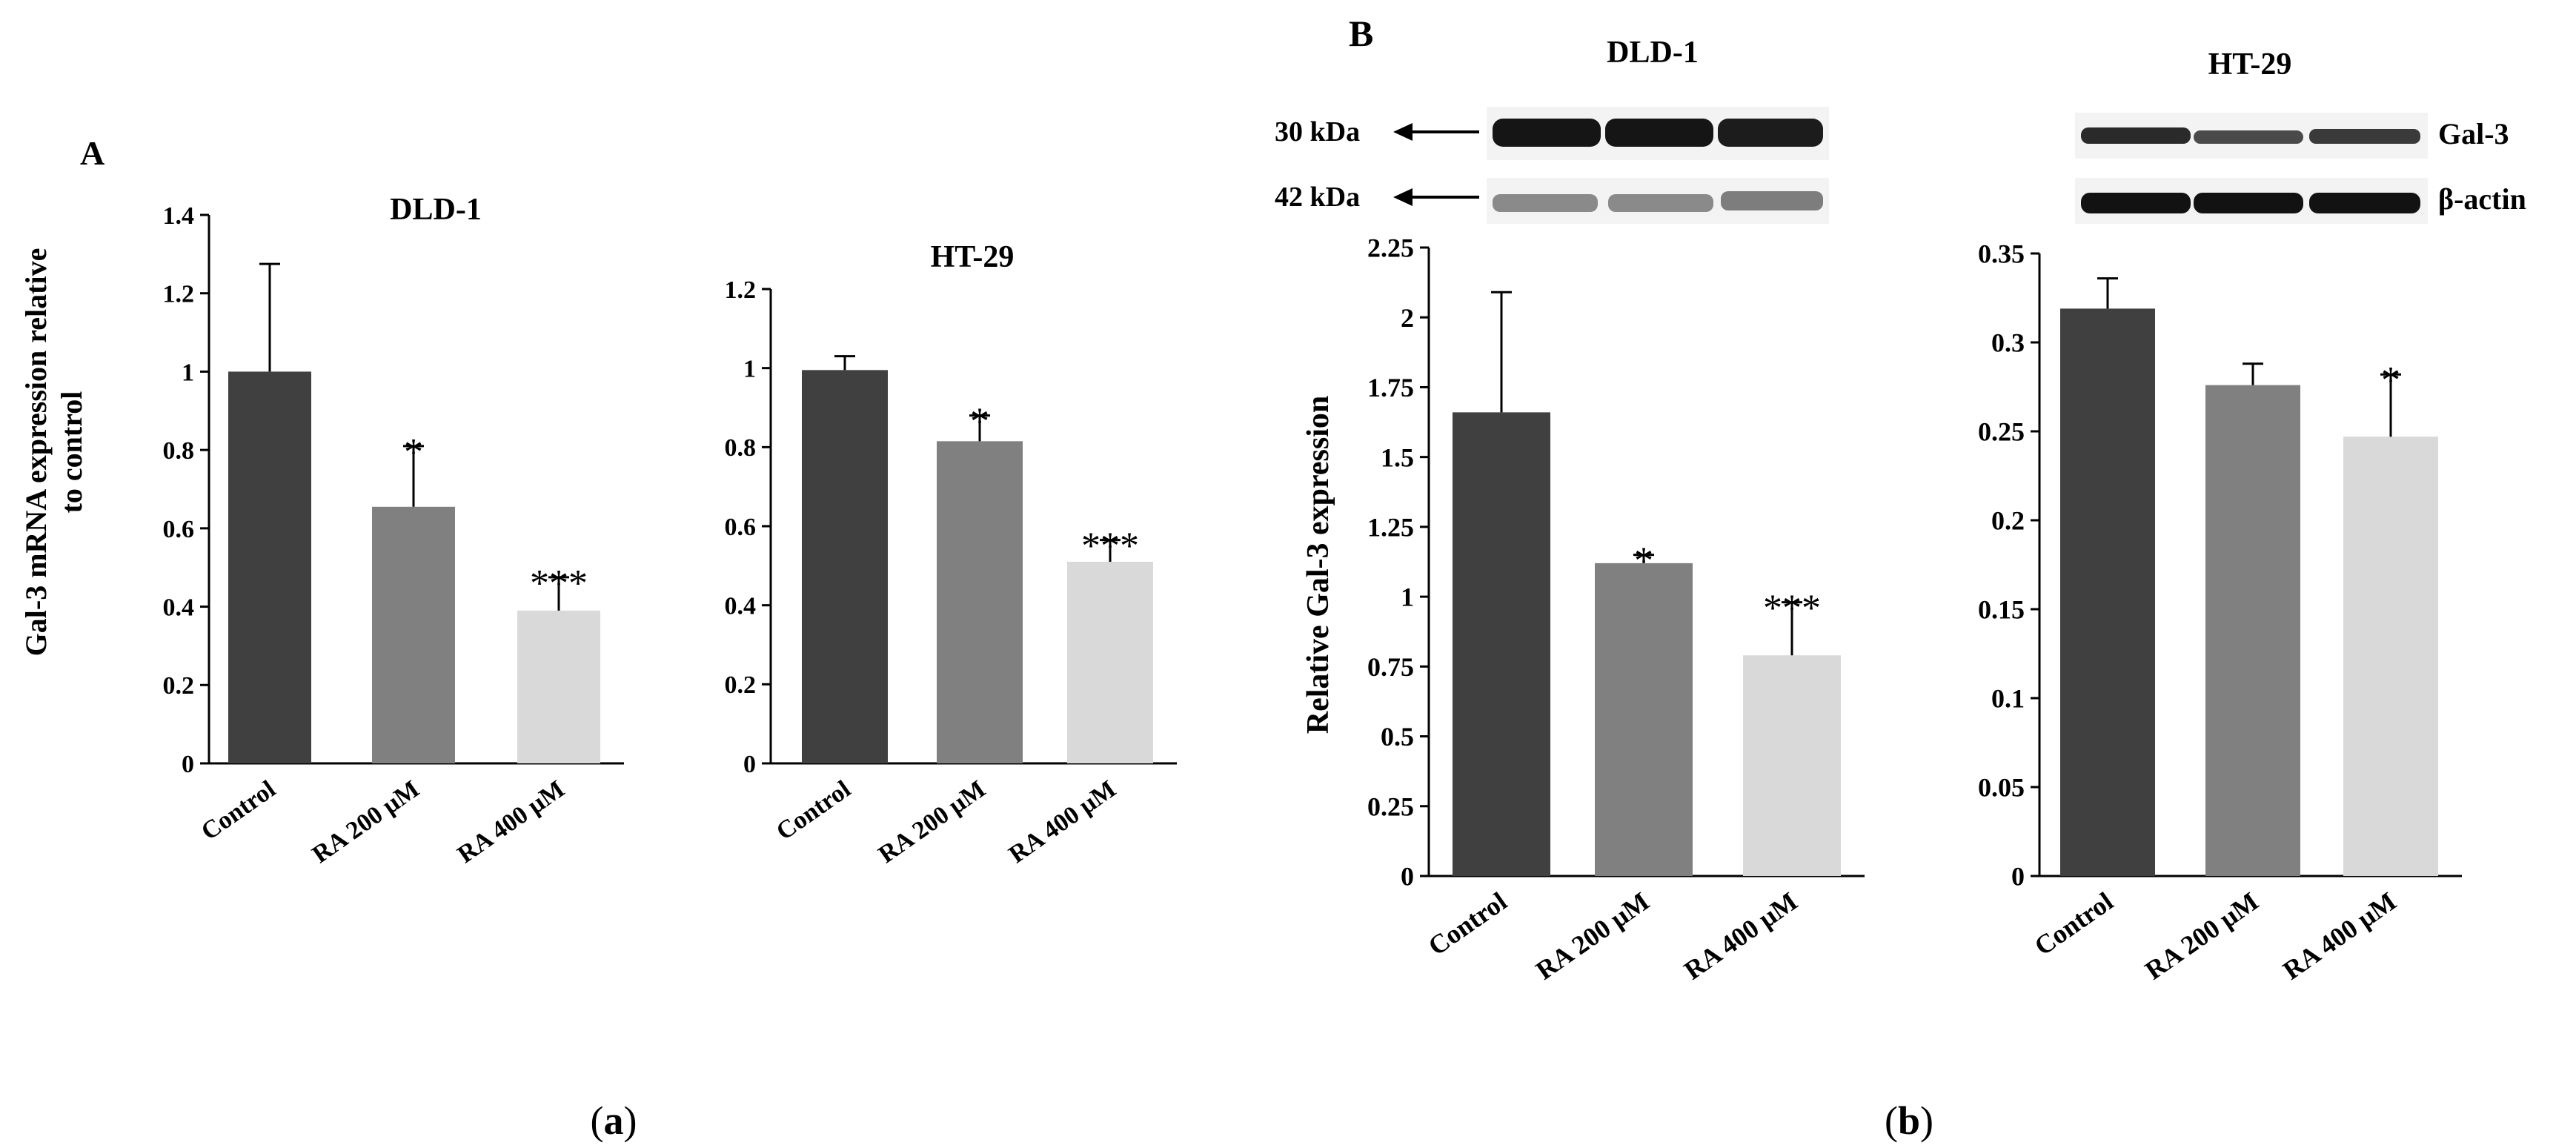 The image size is (2576, 1148). Describe the element at coordinates (2473, 133) in the screenshot. I see `blot-label-gal3: Gal-3` at that location.